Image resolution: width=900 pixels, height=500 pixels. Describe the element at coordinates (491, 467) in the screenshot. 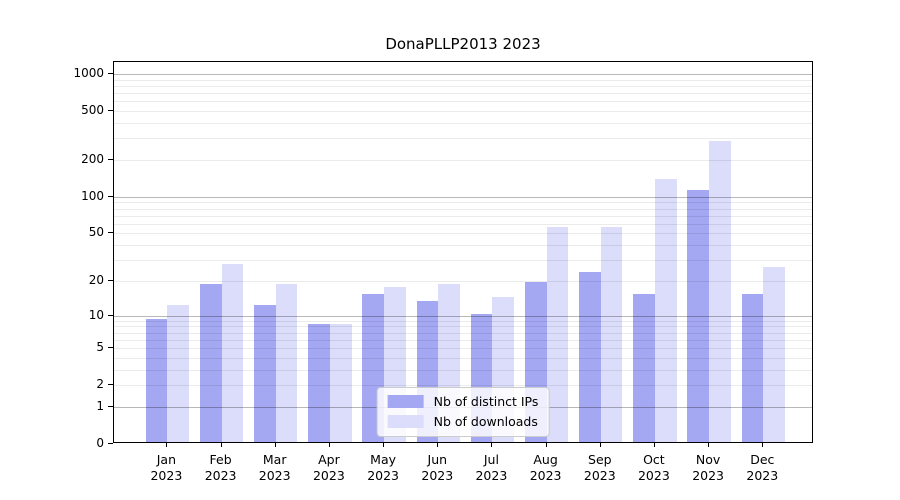

I see `x-tick-label: Jul 2023` at that location.